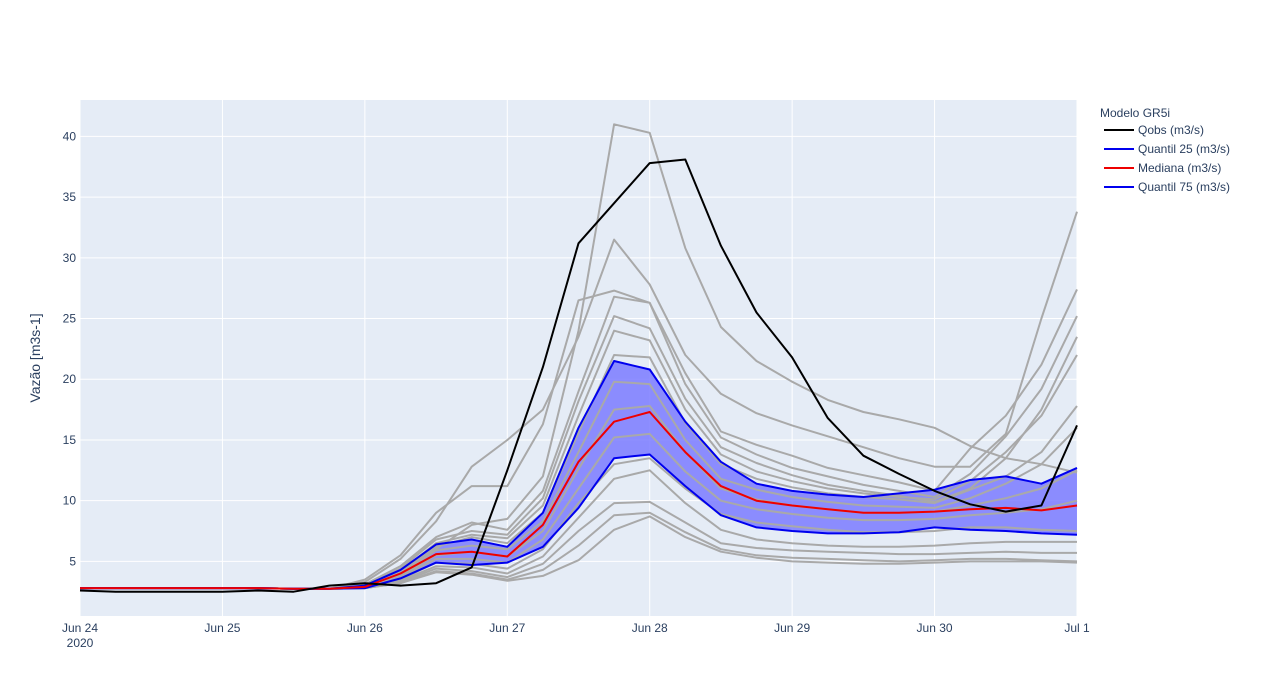  I want to click on legend-title: Modelo GR5i, so click(1135, 113).